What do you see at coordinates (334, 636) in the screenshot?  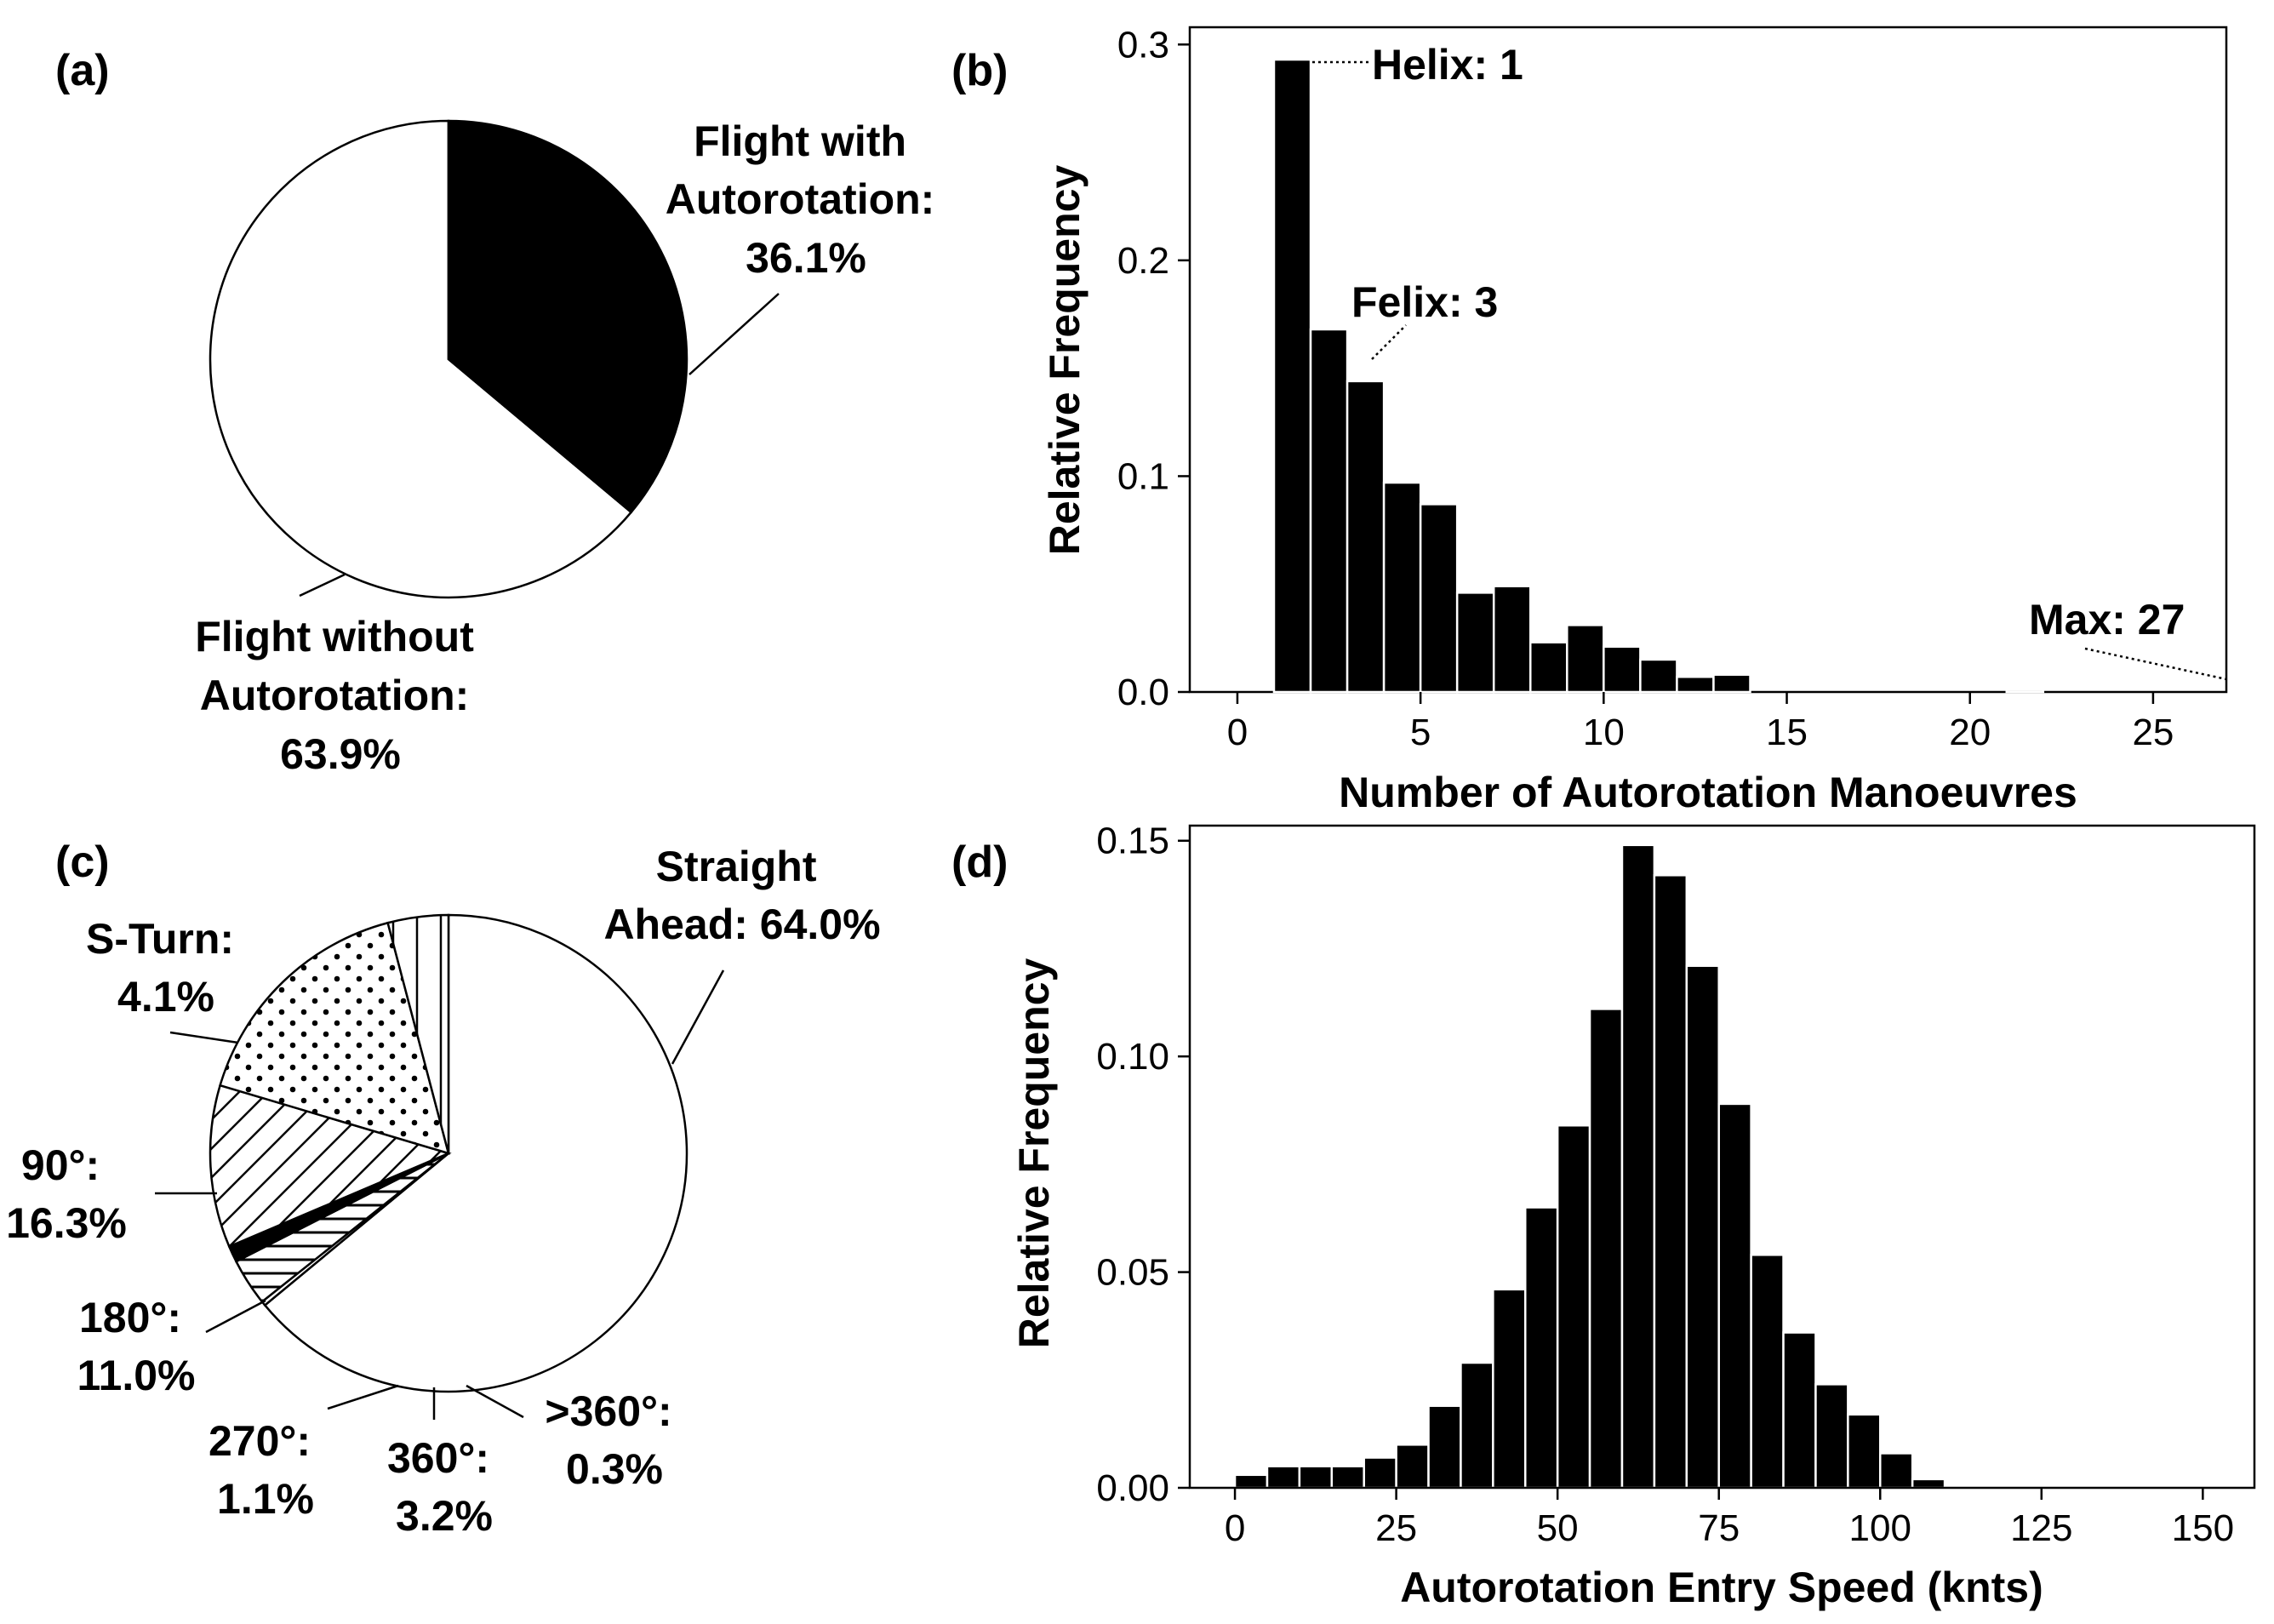 I see `label-without-line1: Flight without` at bounding box center [334, 636].